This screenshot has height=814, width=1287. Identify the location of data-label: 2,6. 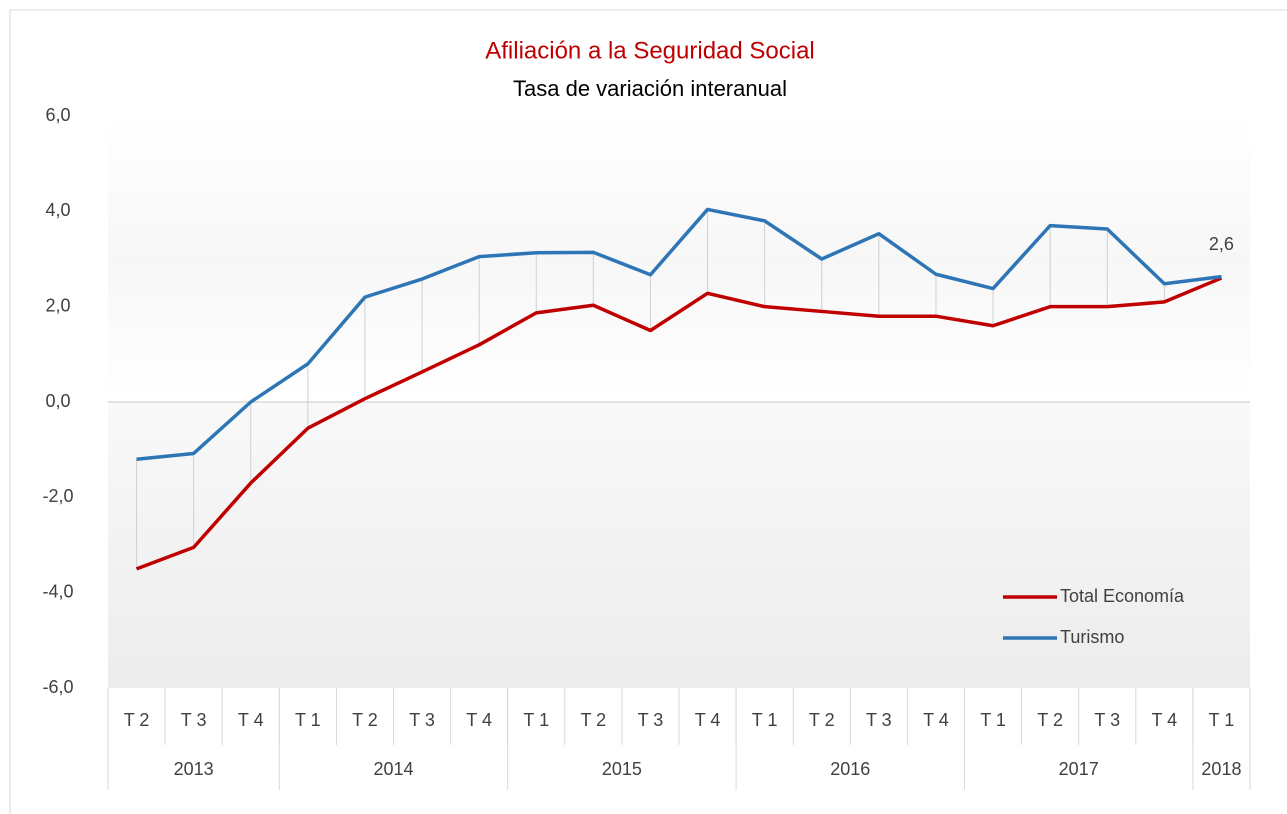
(1221, 244).